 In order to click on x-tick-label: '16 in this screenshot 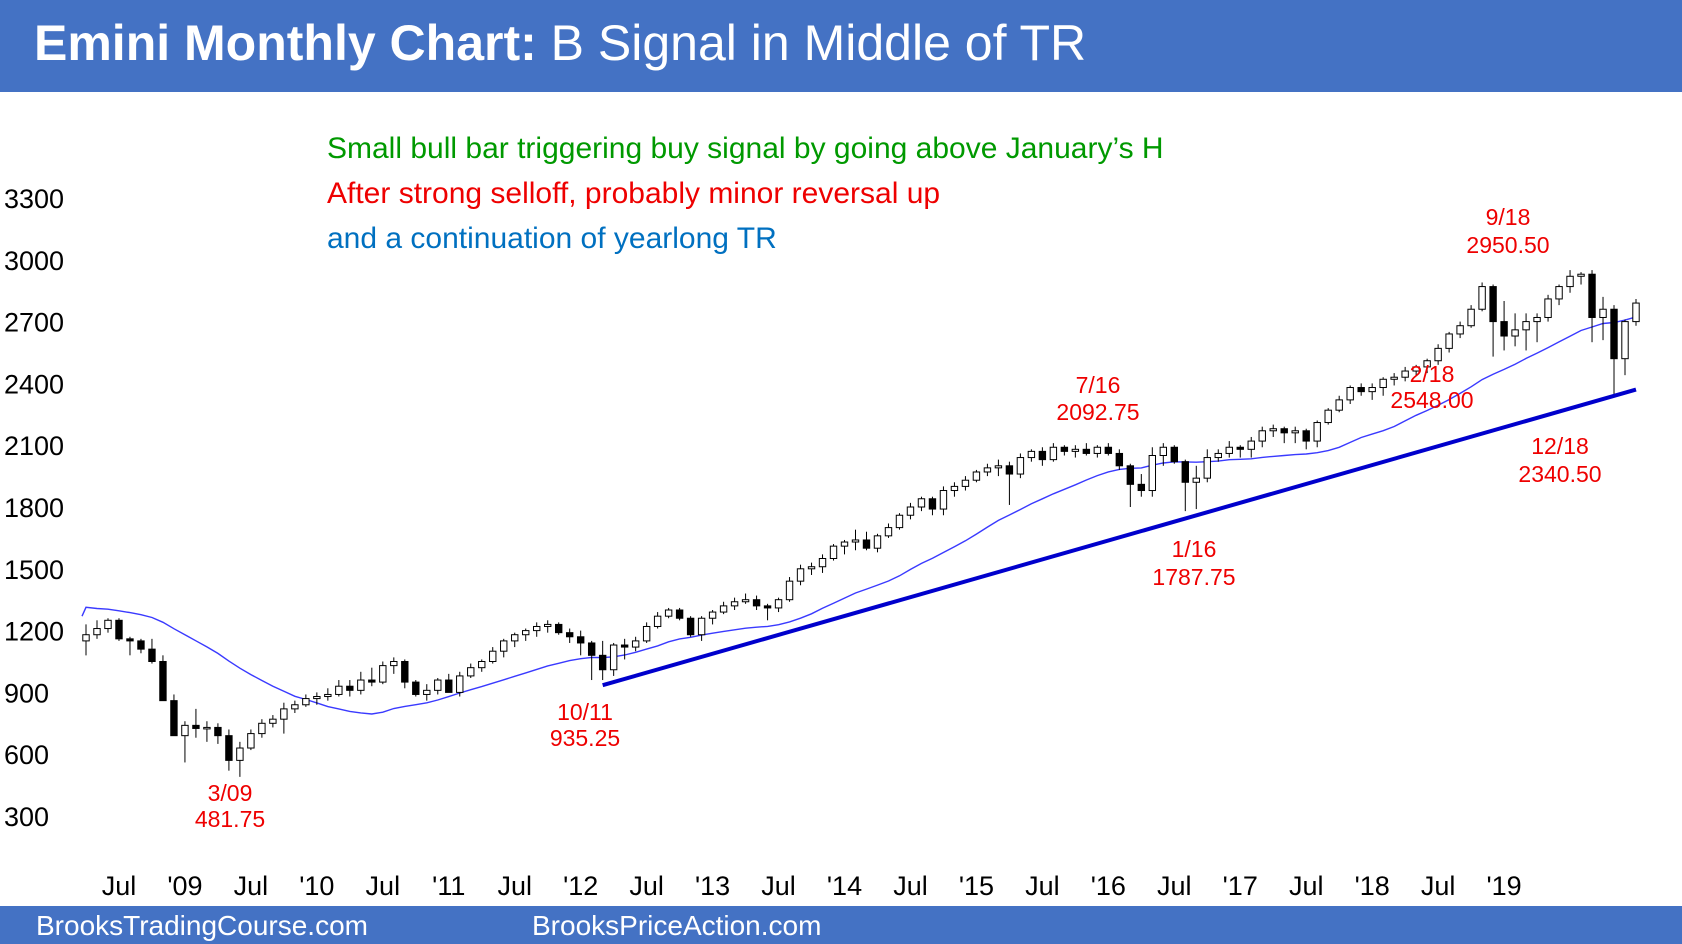, I will do `click(1108, 886)`.